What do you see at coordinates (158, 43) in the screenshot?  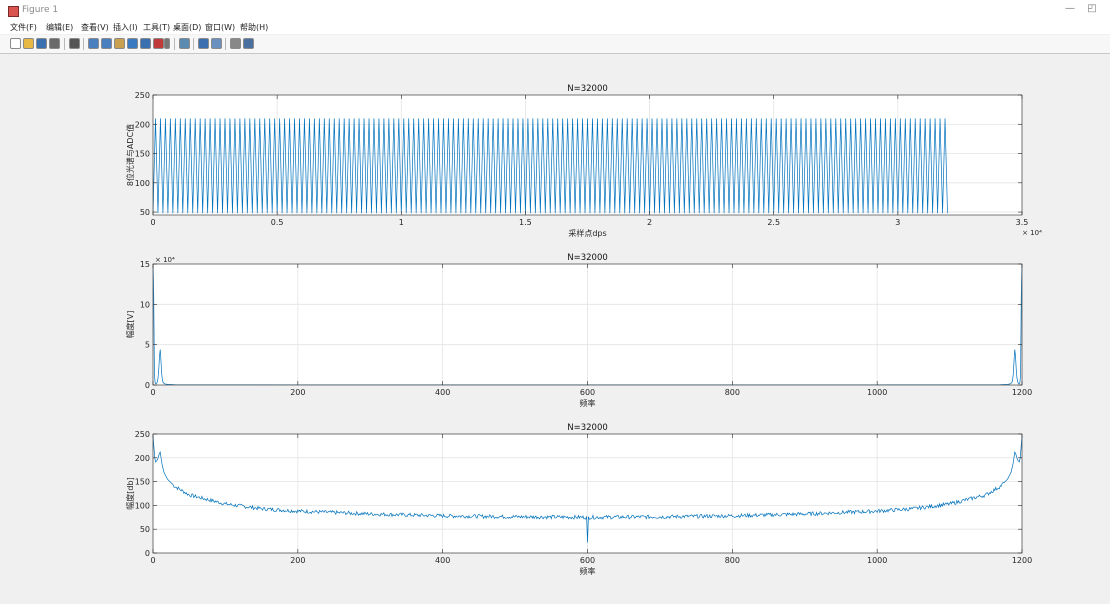 I see `brush-icon` at bounding box center [158, 43].